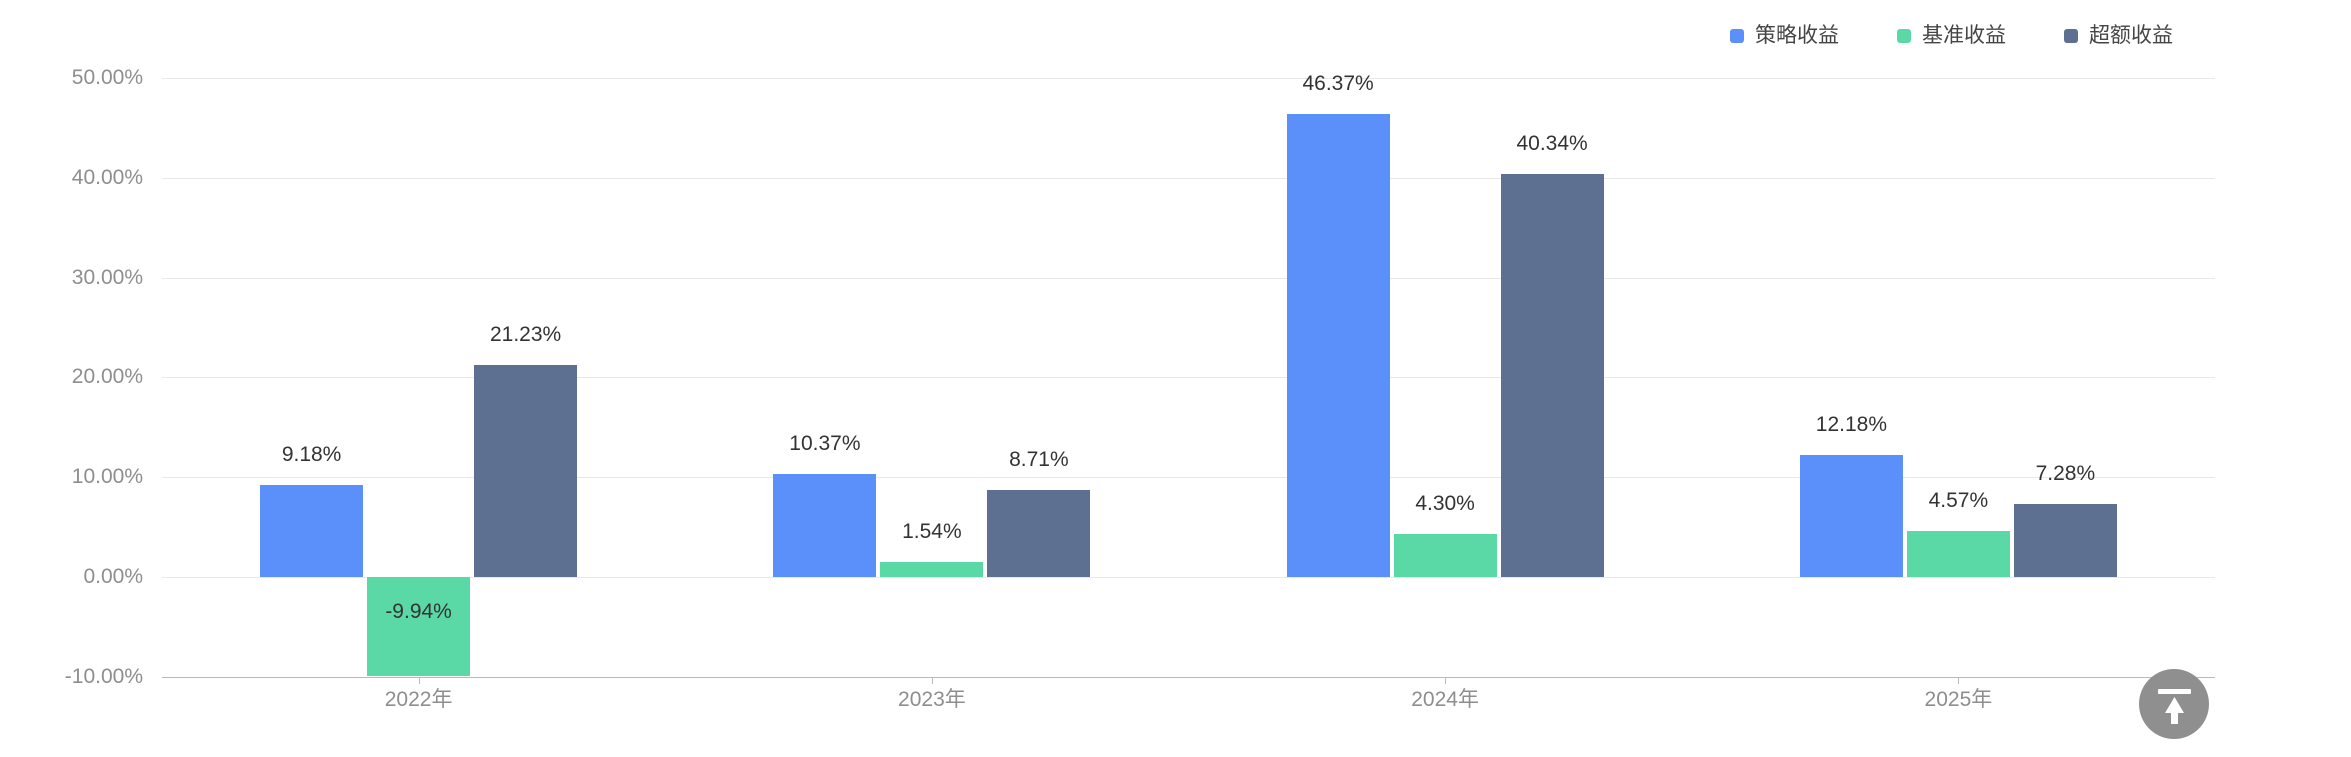 The image size is (2351, 757). I want to click on legend-label: 基准收益, so click(1964, 35).